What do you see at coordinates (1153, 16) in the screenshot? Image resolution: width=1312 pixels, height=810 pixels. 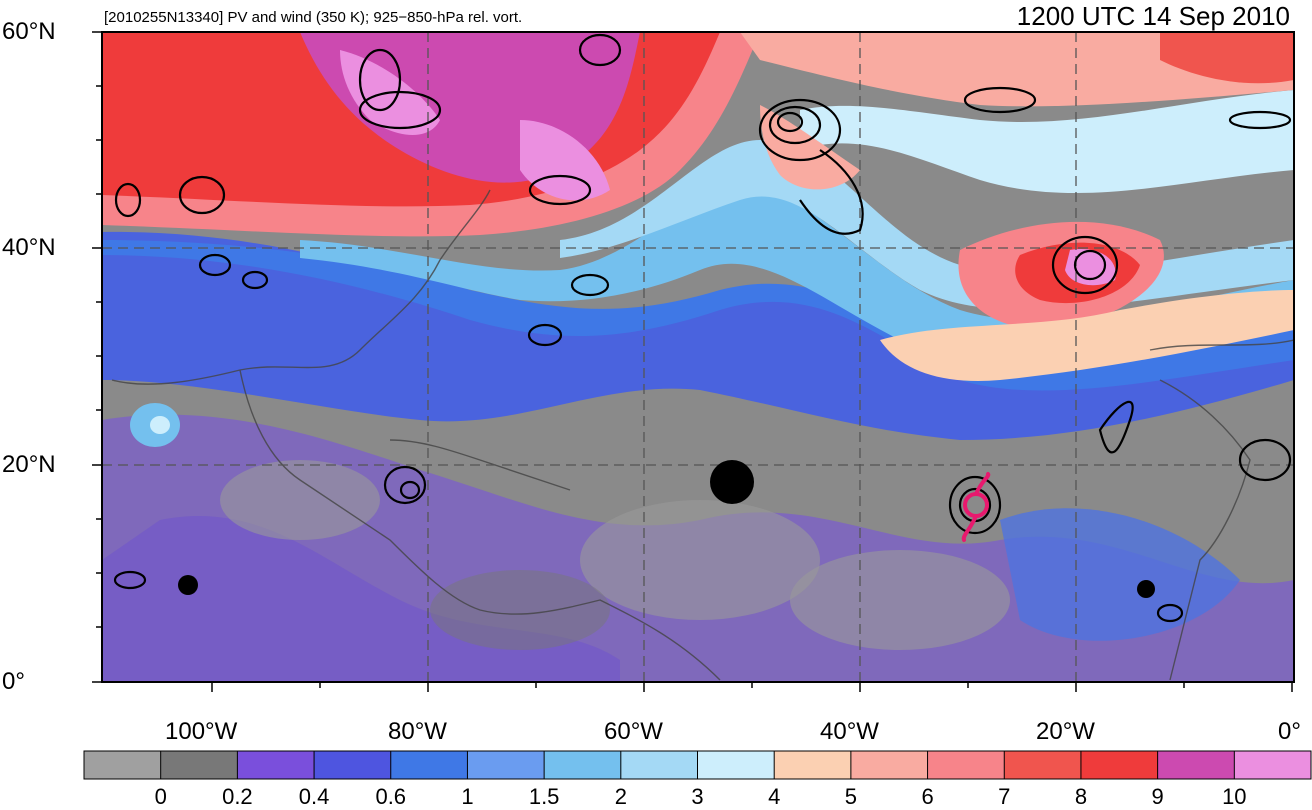 I see `valid-time: 1200 UTC 14 Sep 2010` at bounding box center [1153, 16].